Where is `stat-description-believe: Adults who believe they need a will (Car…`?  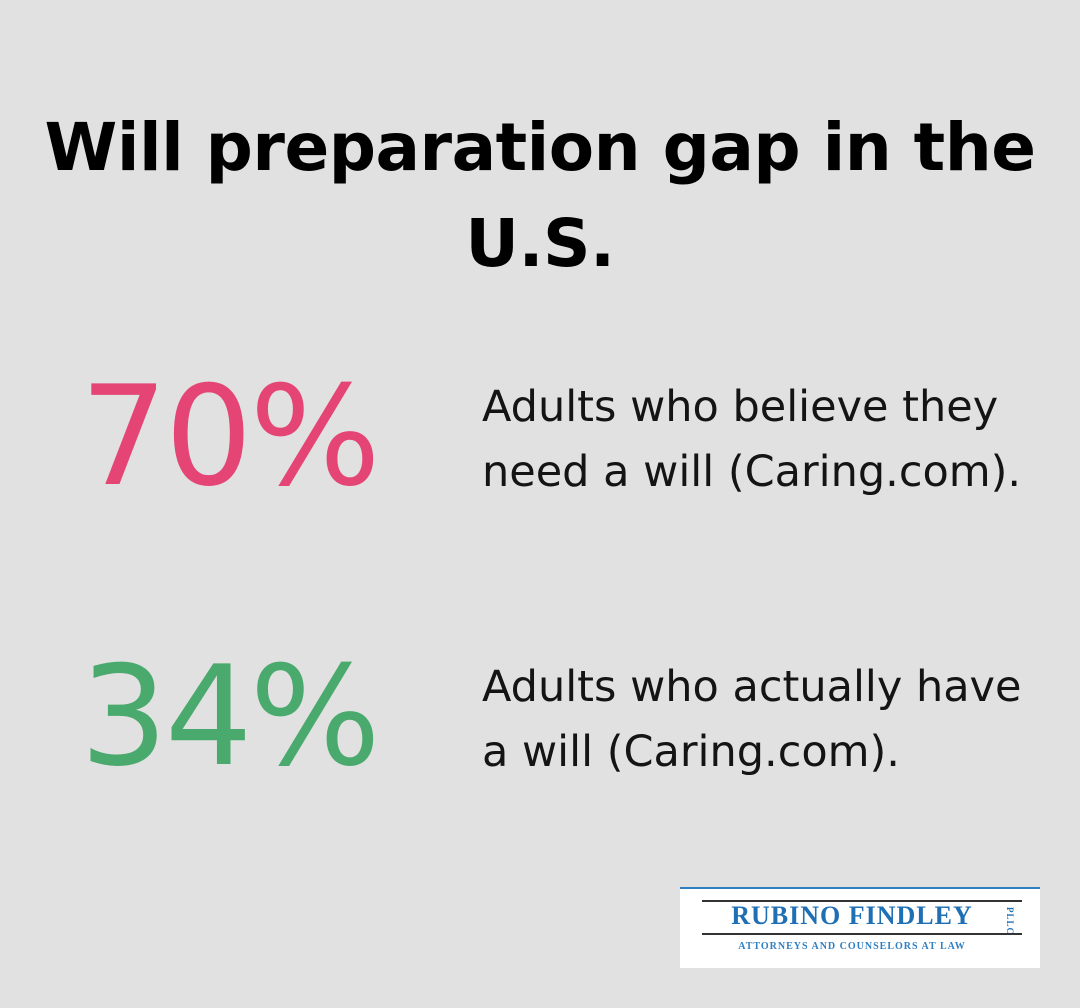
stat-description-believe: Adults who believe they need a will (Car… is located at coordinates (752, 439).